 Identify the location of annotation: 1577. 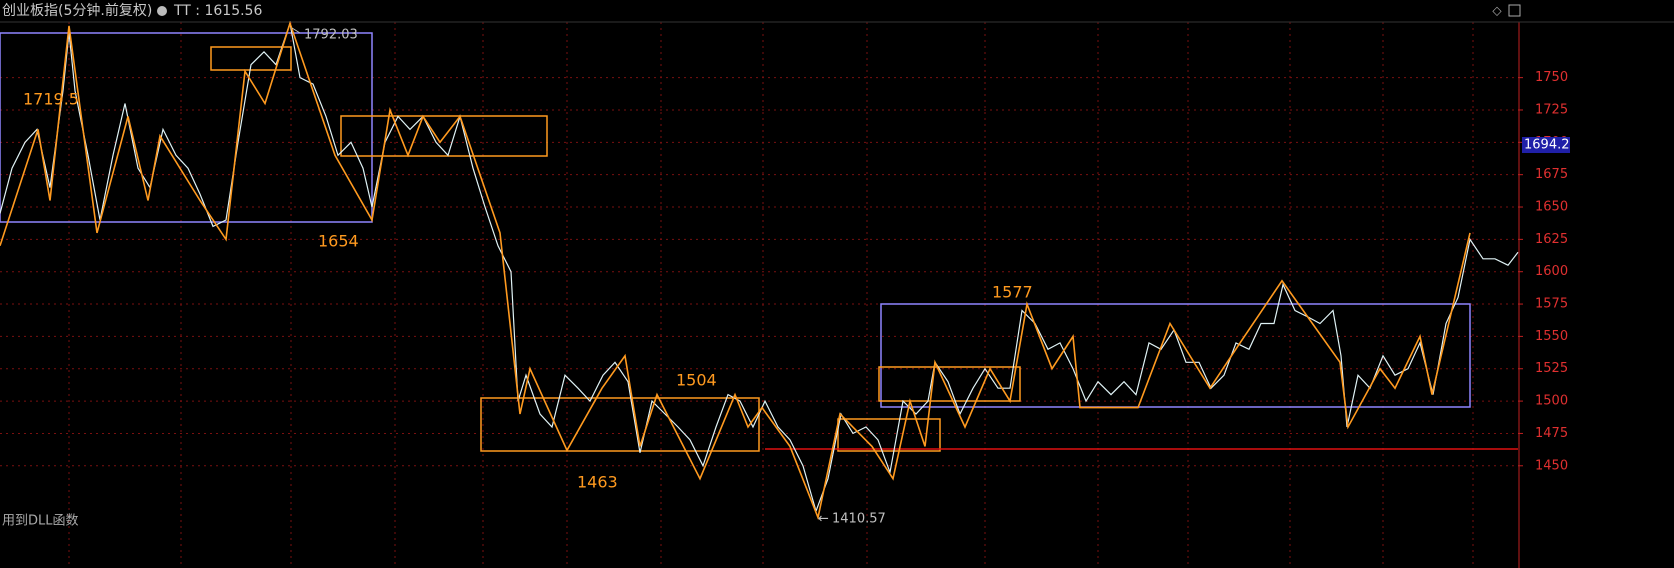
(1012, 292).